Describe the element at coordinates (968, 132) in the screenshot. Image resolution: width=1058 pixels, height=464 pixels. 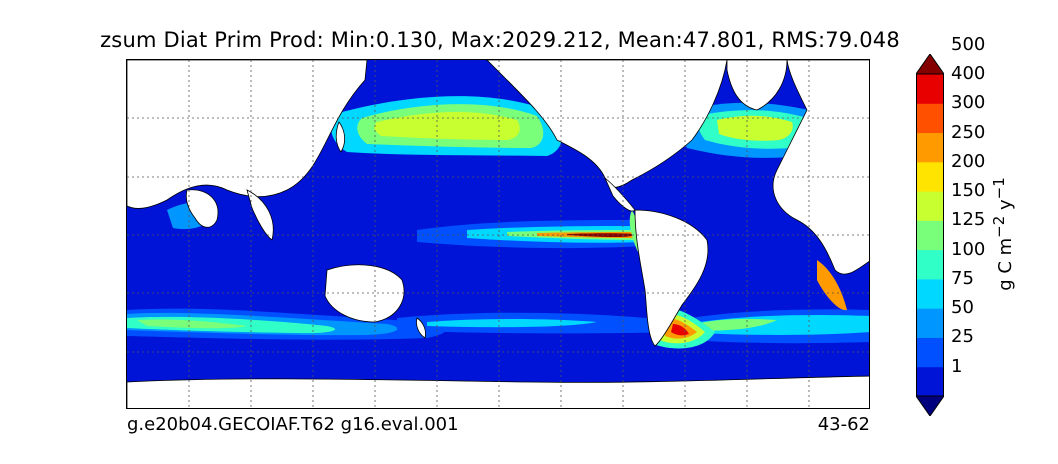
I see `colorbar-tick-label: 250` at that location.